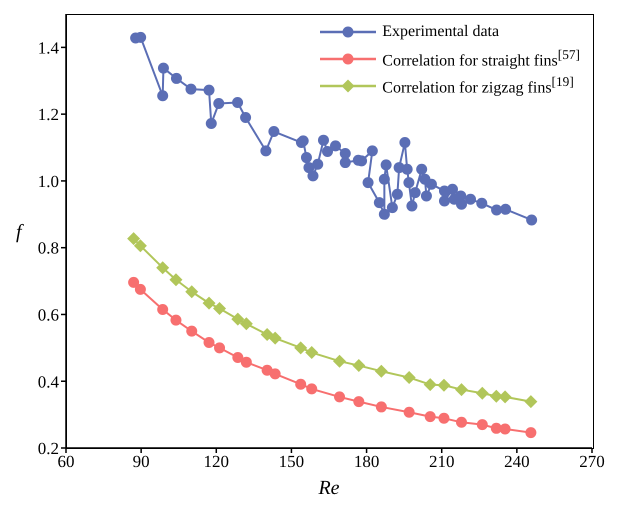 This screenshot has height=508, width=620. I want to click on y-tick-label: 0.8, so click(48, 248).